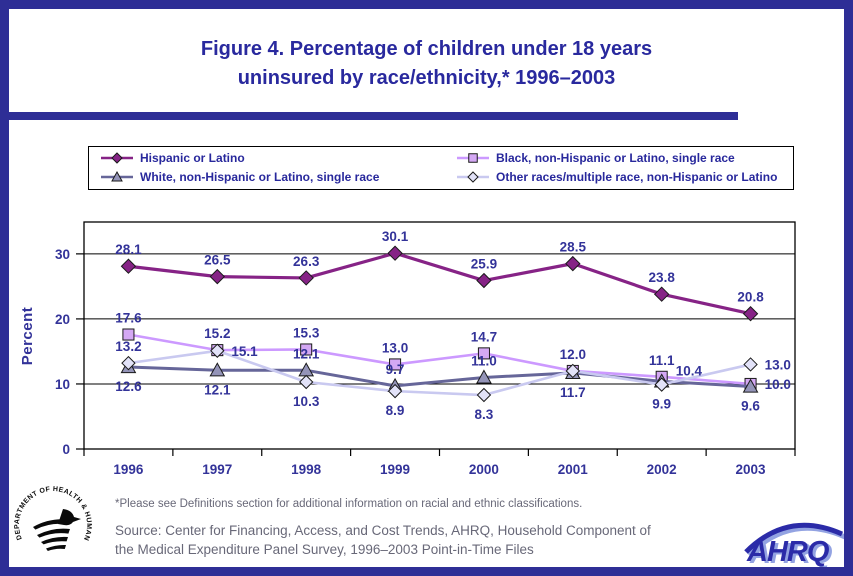 The width and height of the screenshot is (853, 576). I want to click on ahrq-wordmark: AHRQ, so click(788, 552).